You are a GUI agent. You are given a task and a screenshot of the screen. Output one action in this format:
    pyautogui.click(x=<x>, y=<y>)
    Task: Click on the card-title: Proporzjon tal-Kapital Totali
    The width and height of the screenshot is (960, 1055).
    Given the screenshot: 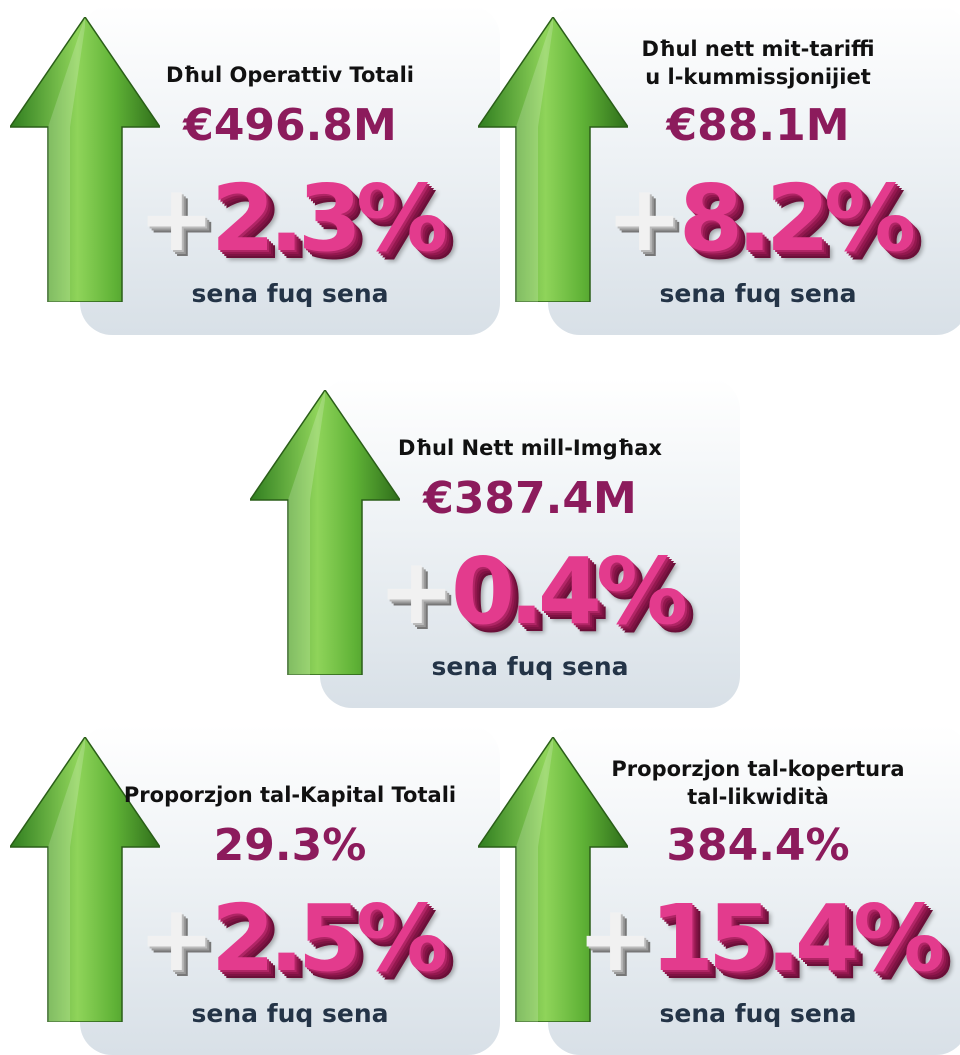 What is the action you would take?
    pyautogui.click(x=290, y=795)
    